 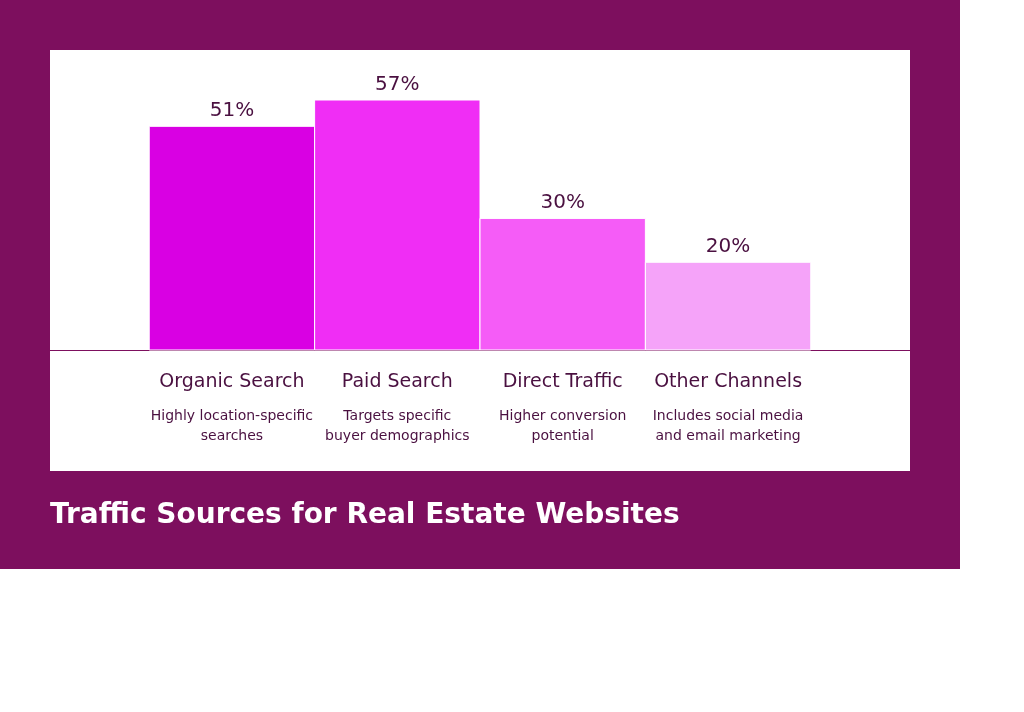 What do you see at coordinates (232, 109) in the screenshot?
I see `data-label: 51%` at bounding box center [232, 109].